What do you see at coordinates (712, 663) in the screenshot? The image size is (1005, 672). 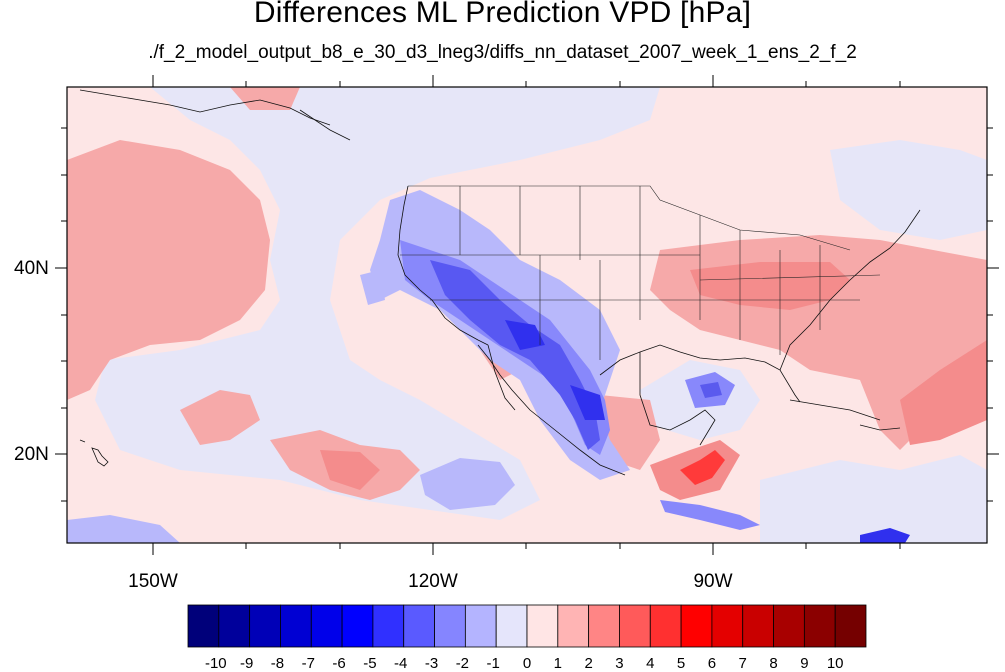 I see `colorbar-tick-label: 6` at bounding box center [712, 663].